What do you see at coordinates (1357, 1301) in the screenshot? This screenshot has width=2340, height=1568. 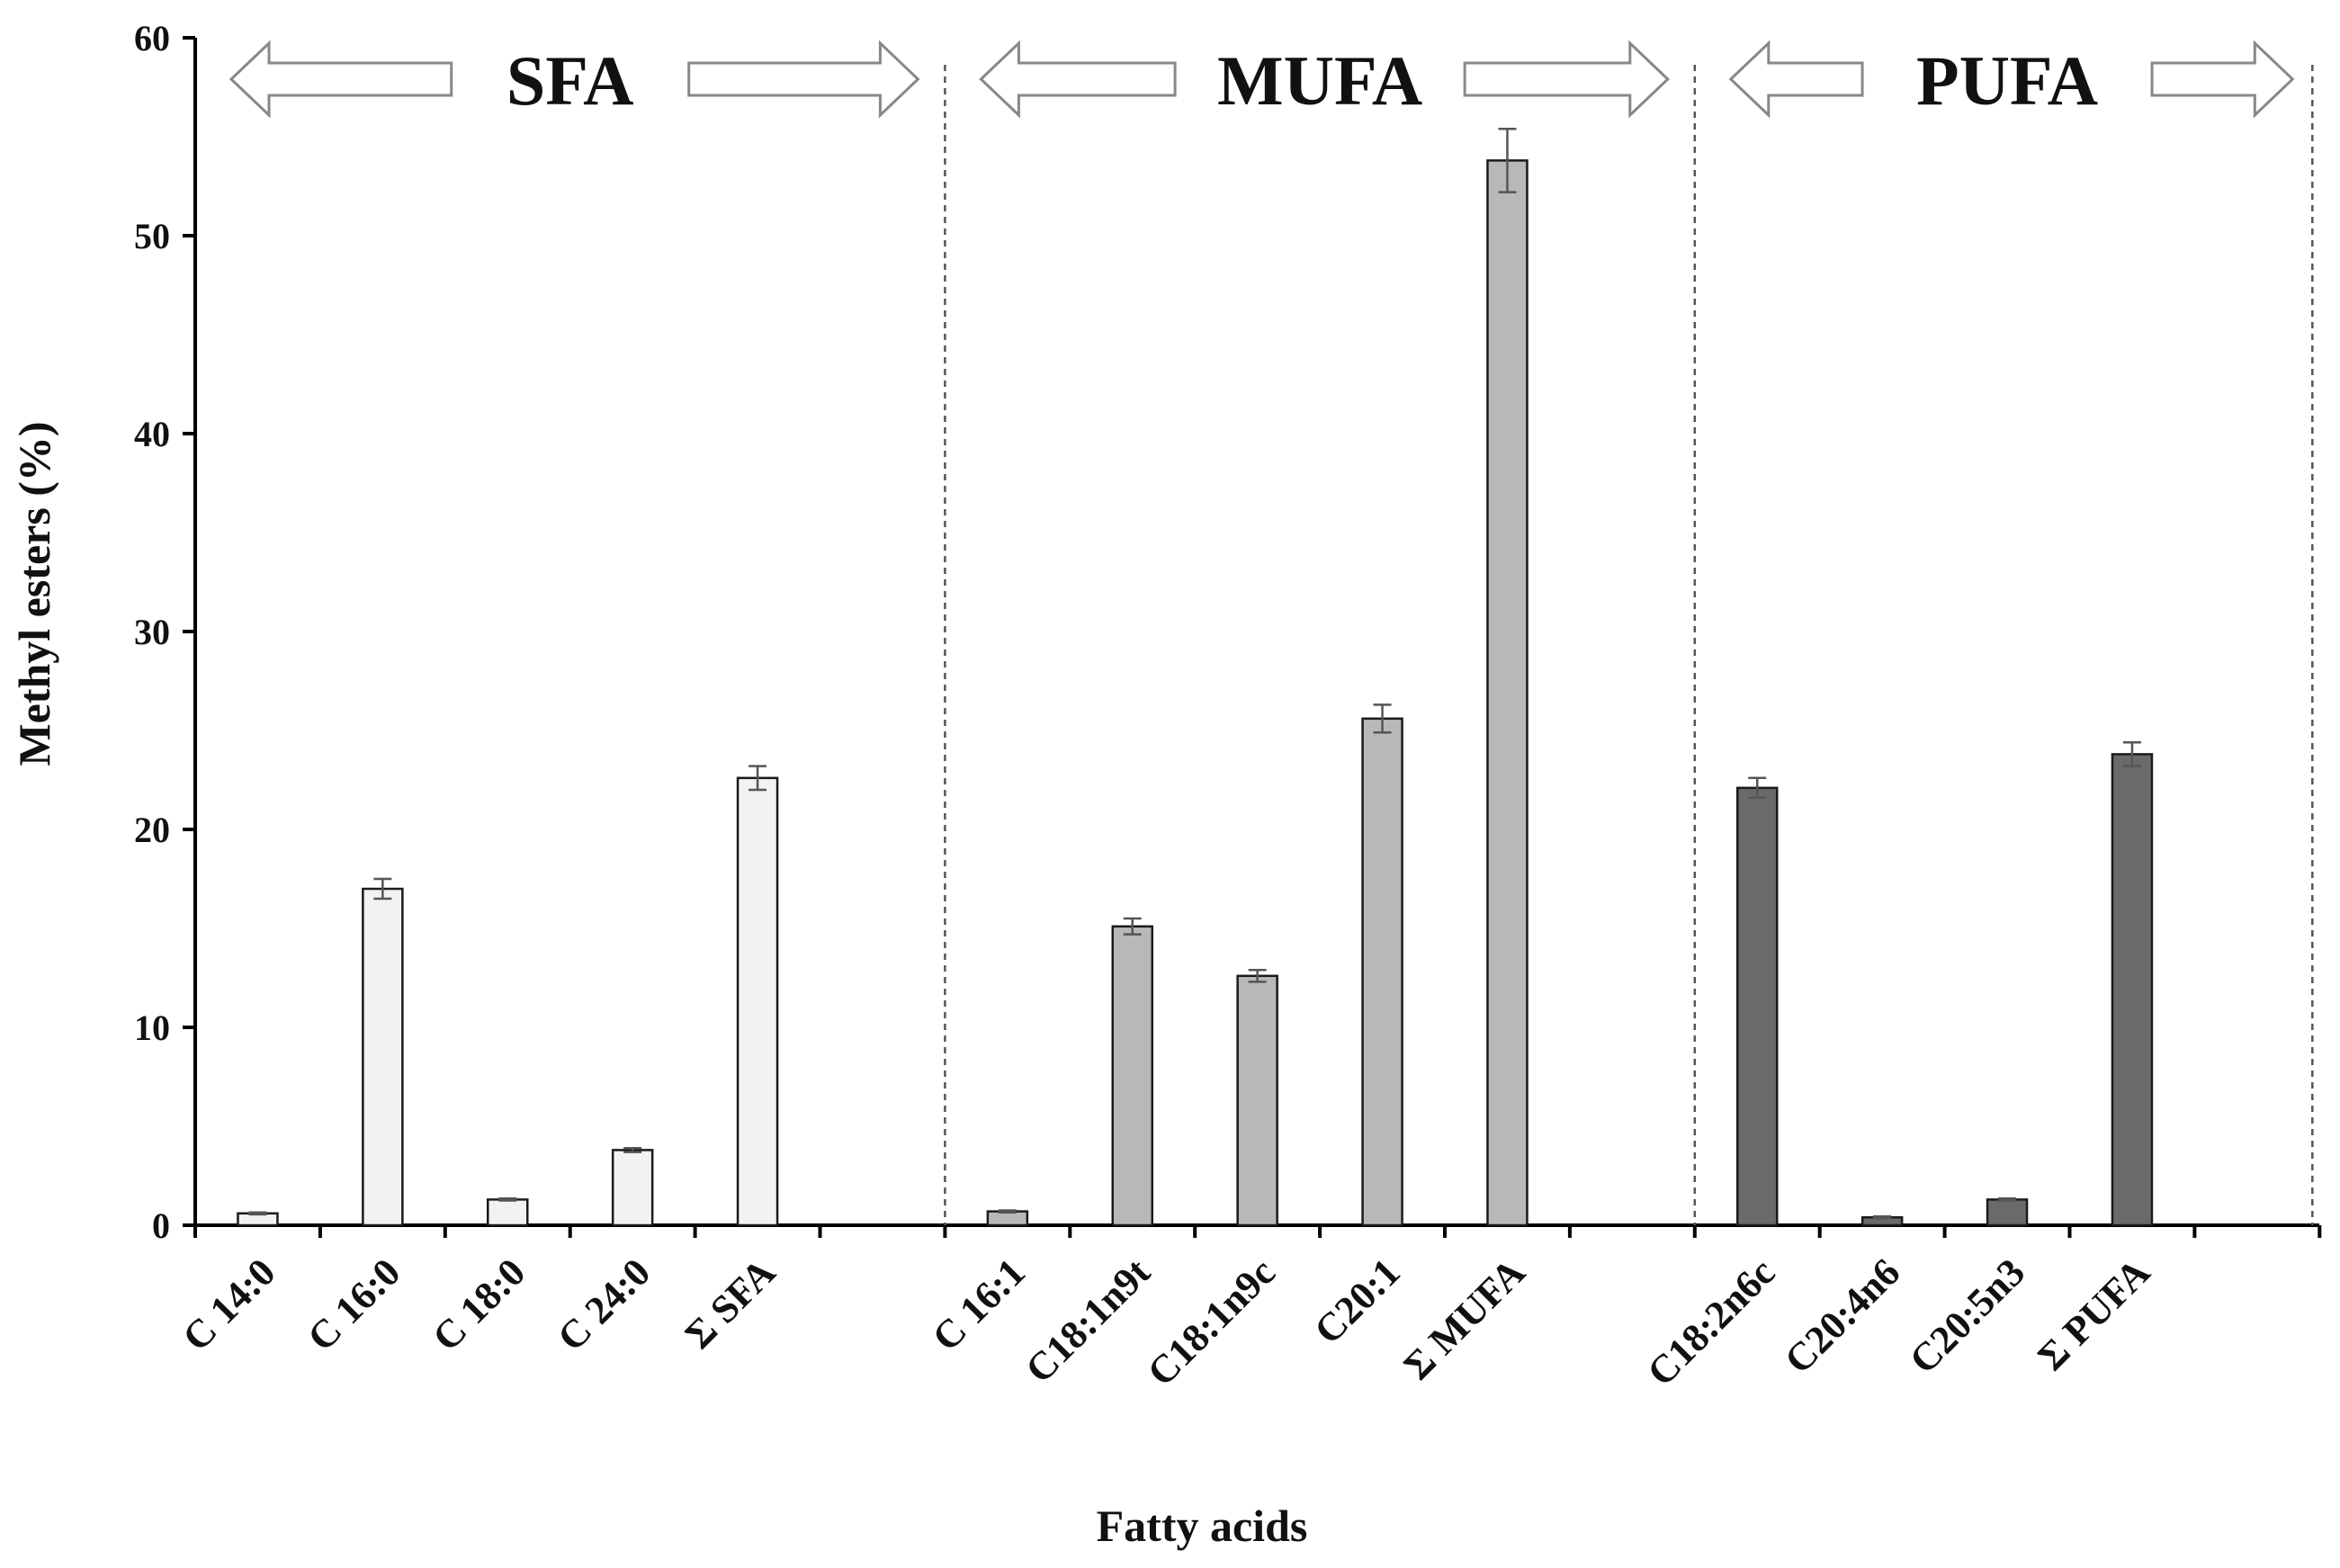 I see `category-label: C20:1` at bounding box center [1357, 1301].